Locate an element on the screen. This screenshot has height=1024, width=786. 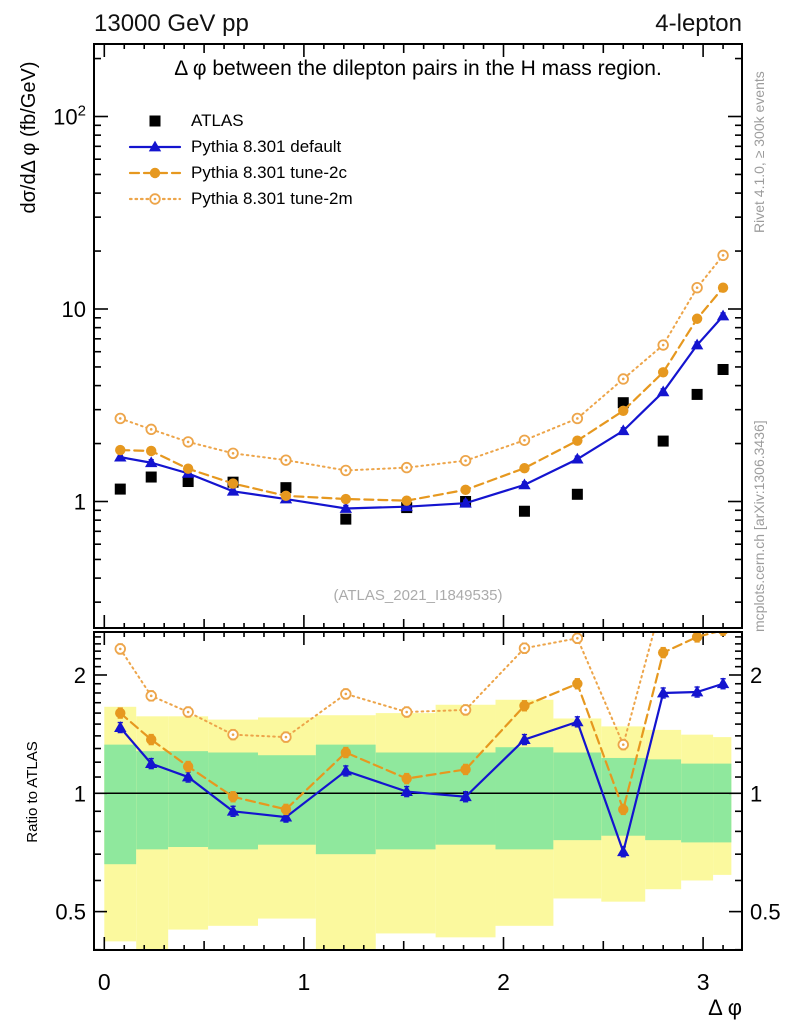
atlas-marker-icon is located at coordinates (155, 121).